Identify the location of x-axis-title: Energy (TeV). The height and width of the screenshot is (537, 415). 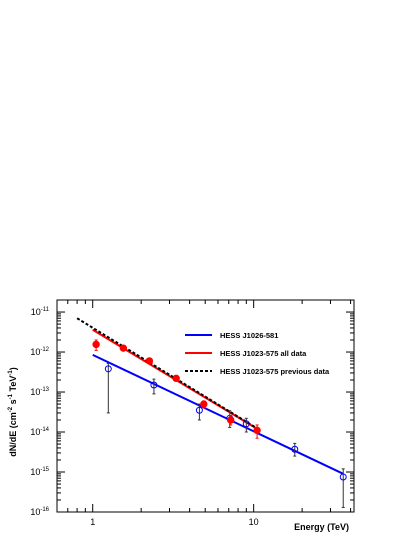
(321, 527).